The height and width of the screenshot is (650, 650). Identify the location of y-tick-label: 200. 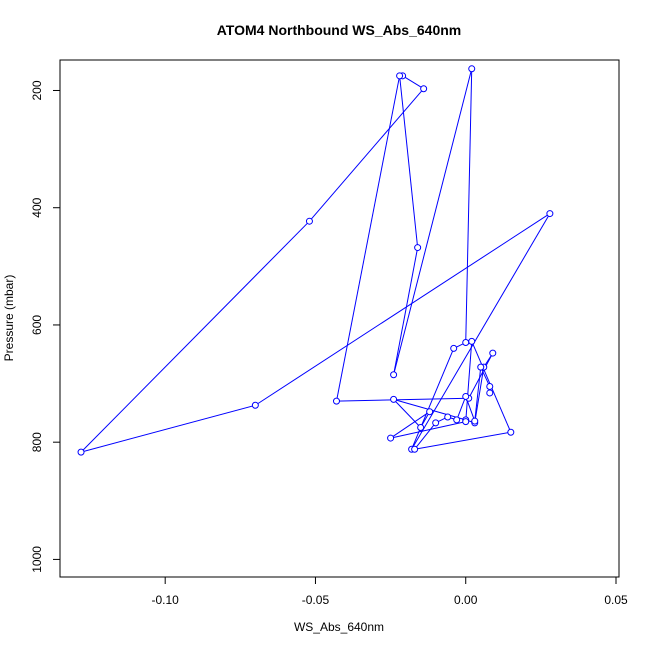
(37, 90).